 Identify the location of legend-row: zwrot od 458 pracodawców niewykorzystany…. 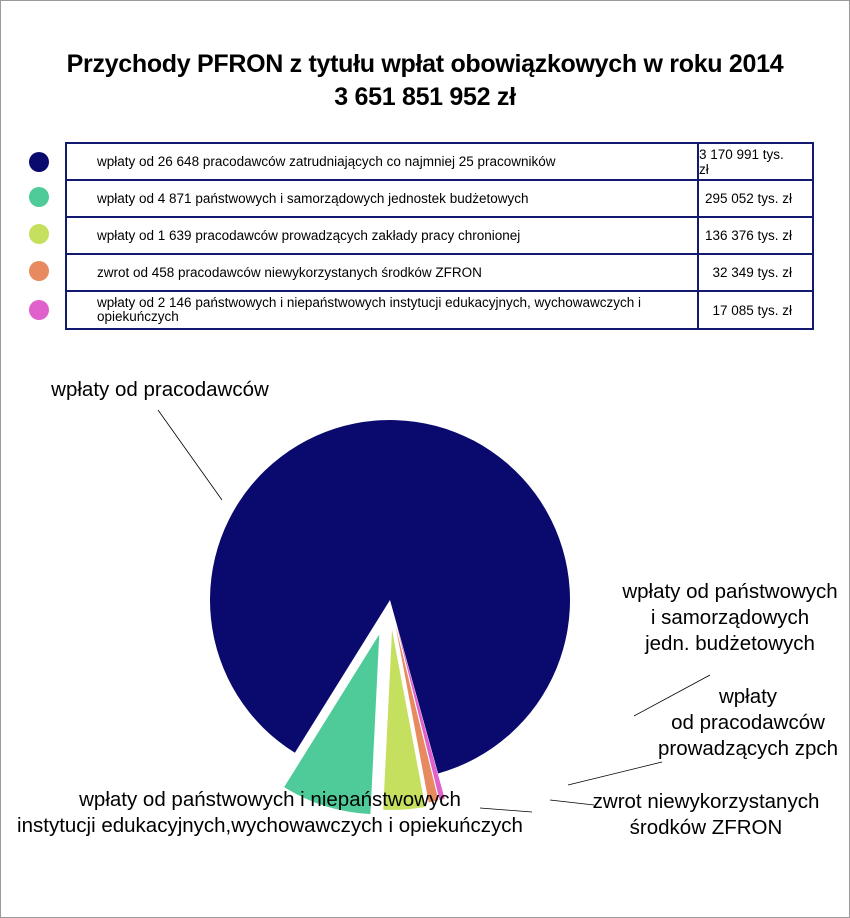
(418, 271).